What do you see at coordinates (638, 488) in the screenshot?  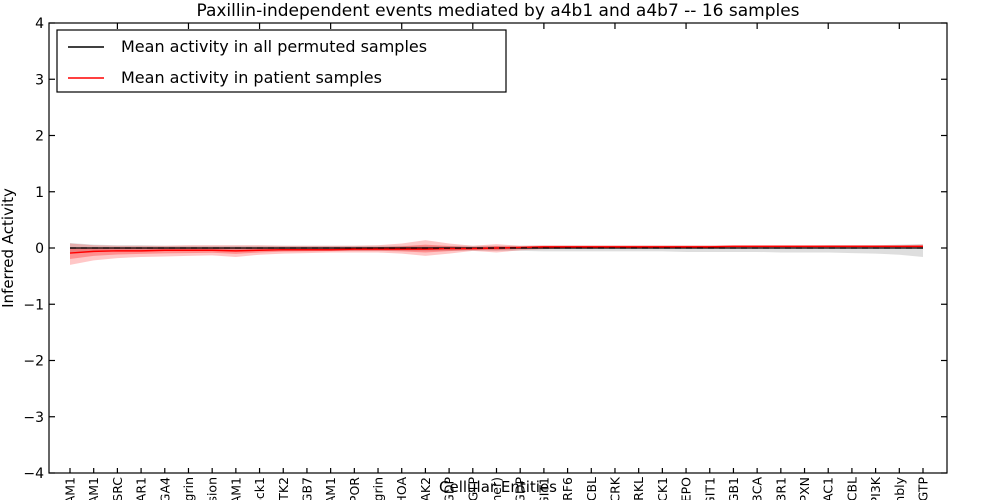 I see `x-tick-label: CRKL` at bounding box center [638, 488].